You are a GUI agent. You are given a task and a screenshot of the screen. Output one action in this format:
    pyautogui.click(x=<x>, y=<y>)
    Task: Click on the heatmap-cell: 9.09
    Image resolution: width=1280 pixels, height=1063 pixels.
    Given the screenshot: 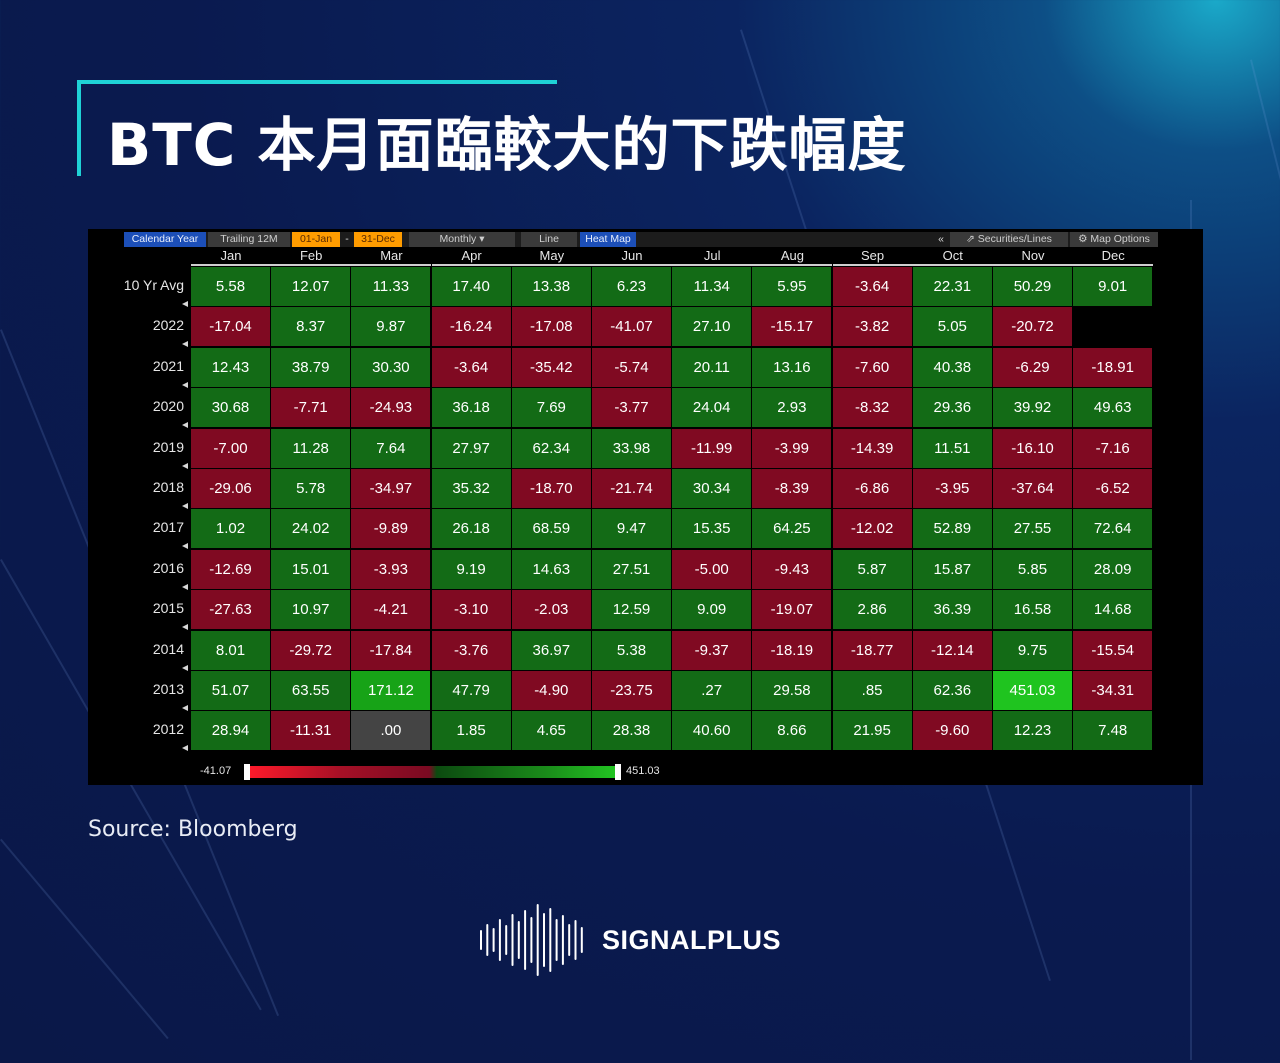 What is the action you would take?
    pyautogui.click(x=712, y=610)
    